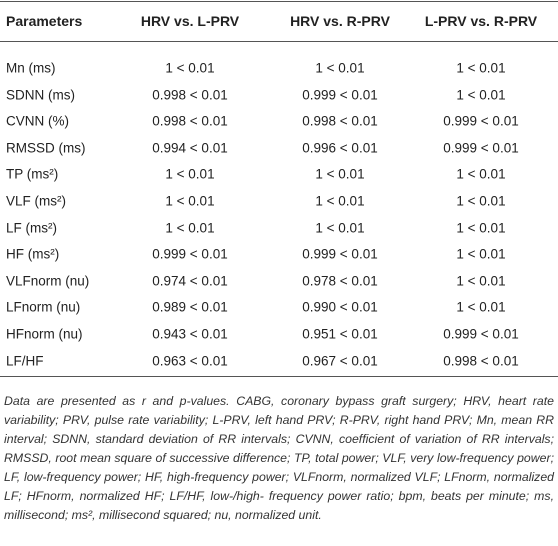  I want to click on value-cell: 0.989 < 0.01, so click(190, 307).